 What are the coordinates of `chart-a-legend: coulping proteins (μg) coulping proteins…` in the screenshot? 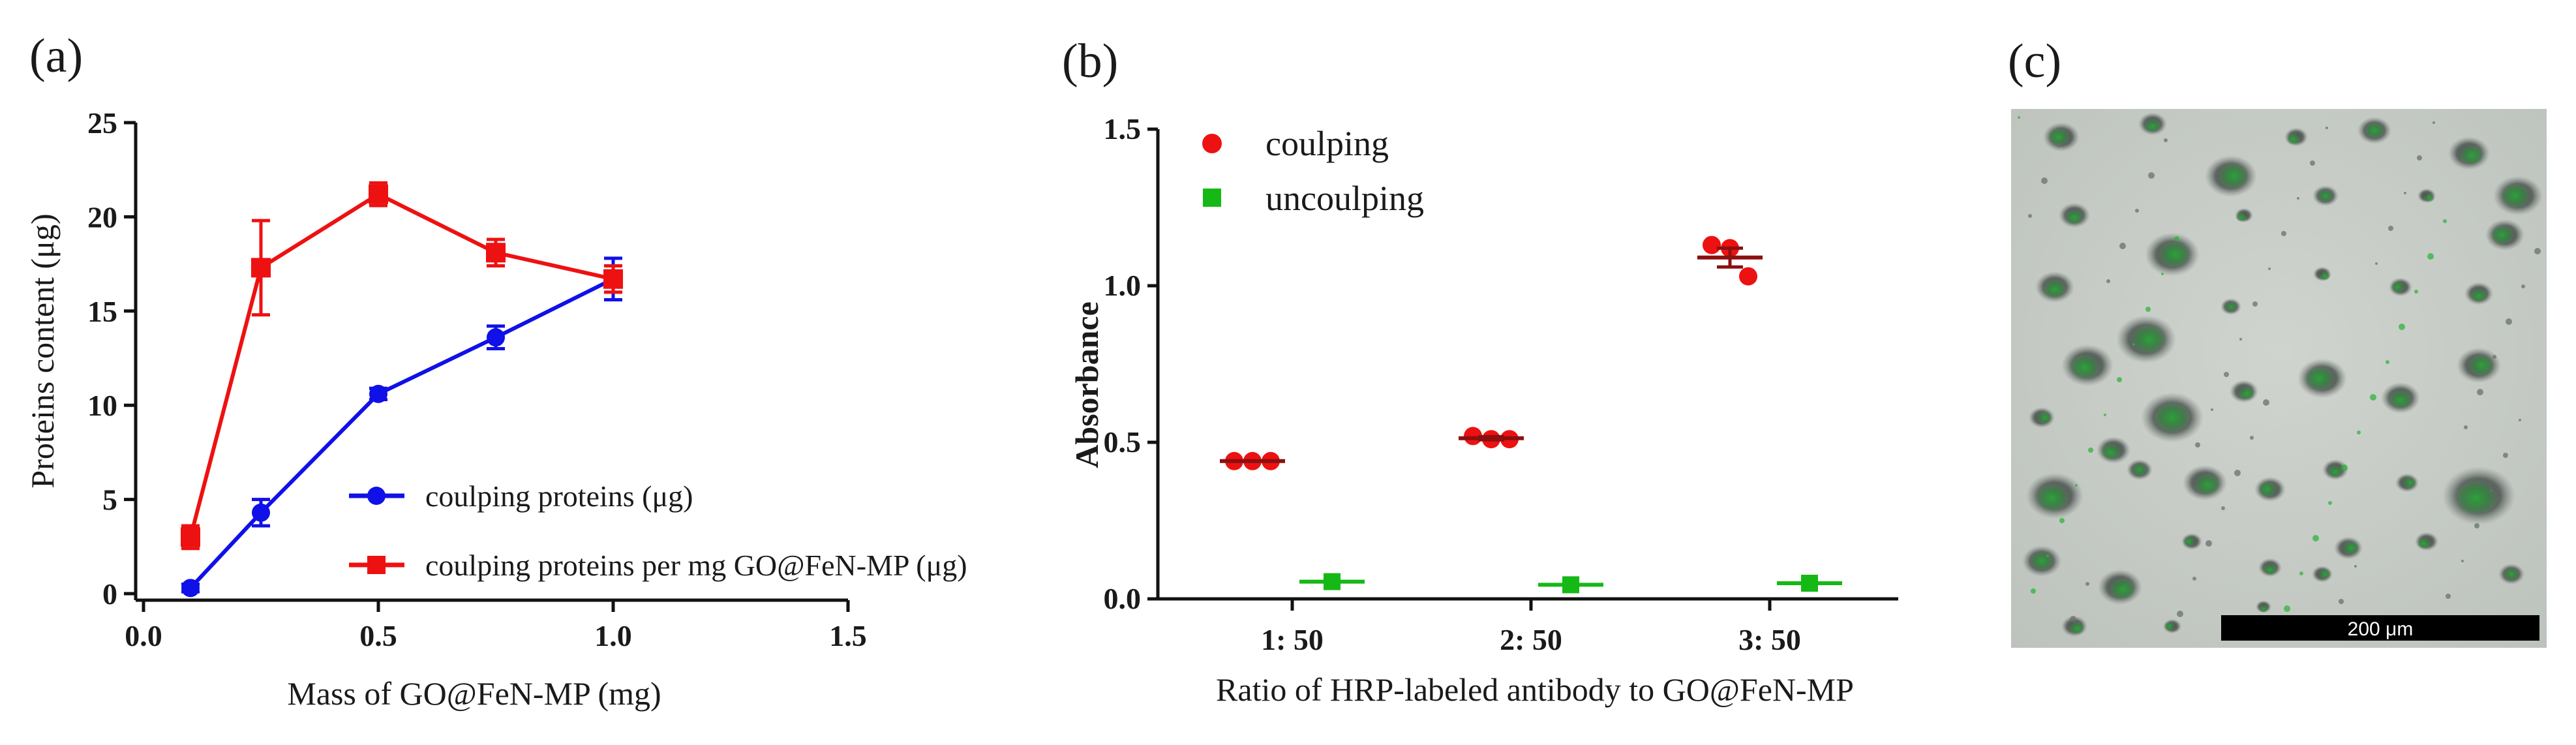 It's located at (658, 530).